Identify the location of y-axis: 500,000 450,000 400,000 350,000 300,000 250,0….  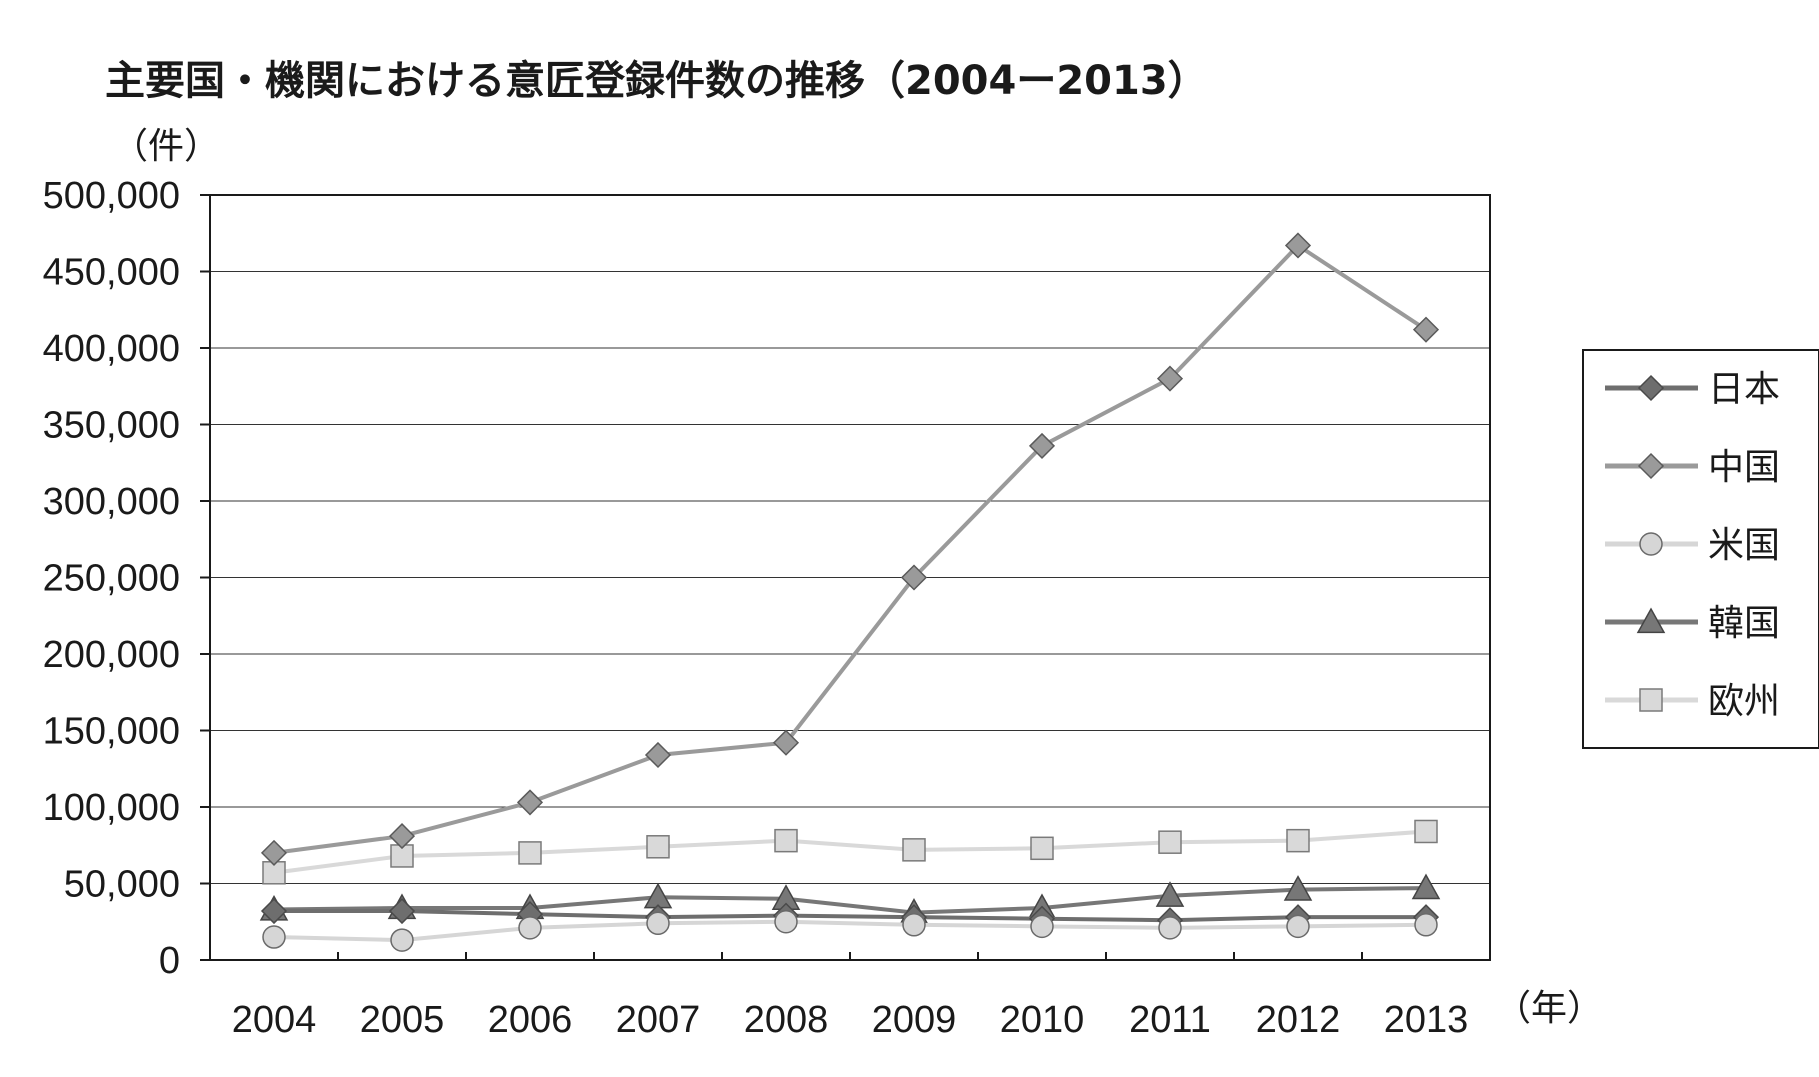
(126, 578).